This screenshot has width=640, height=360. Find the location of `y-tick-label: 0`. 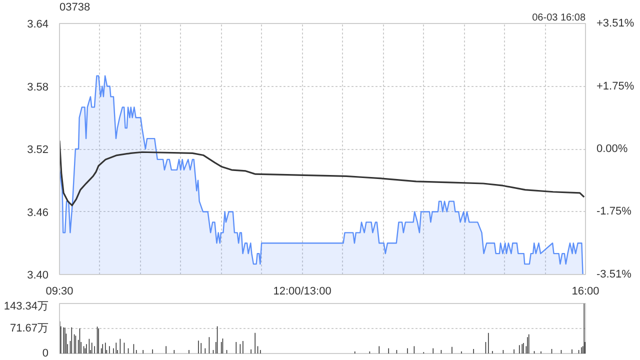

y-tick-label: 0 is located at coordinates (45, 354).